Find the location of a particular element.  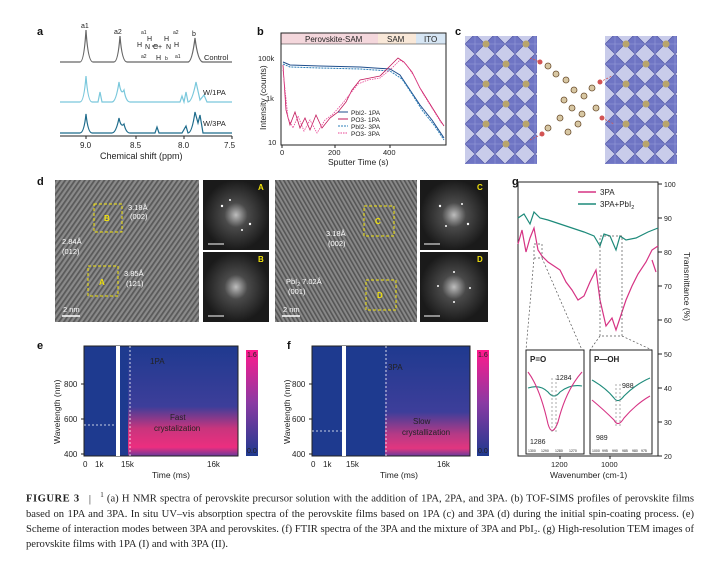

ftir-ytick-40: 40 is located at coordinates (668, 389).